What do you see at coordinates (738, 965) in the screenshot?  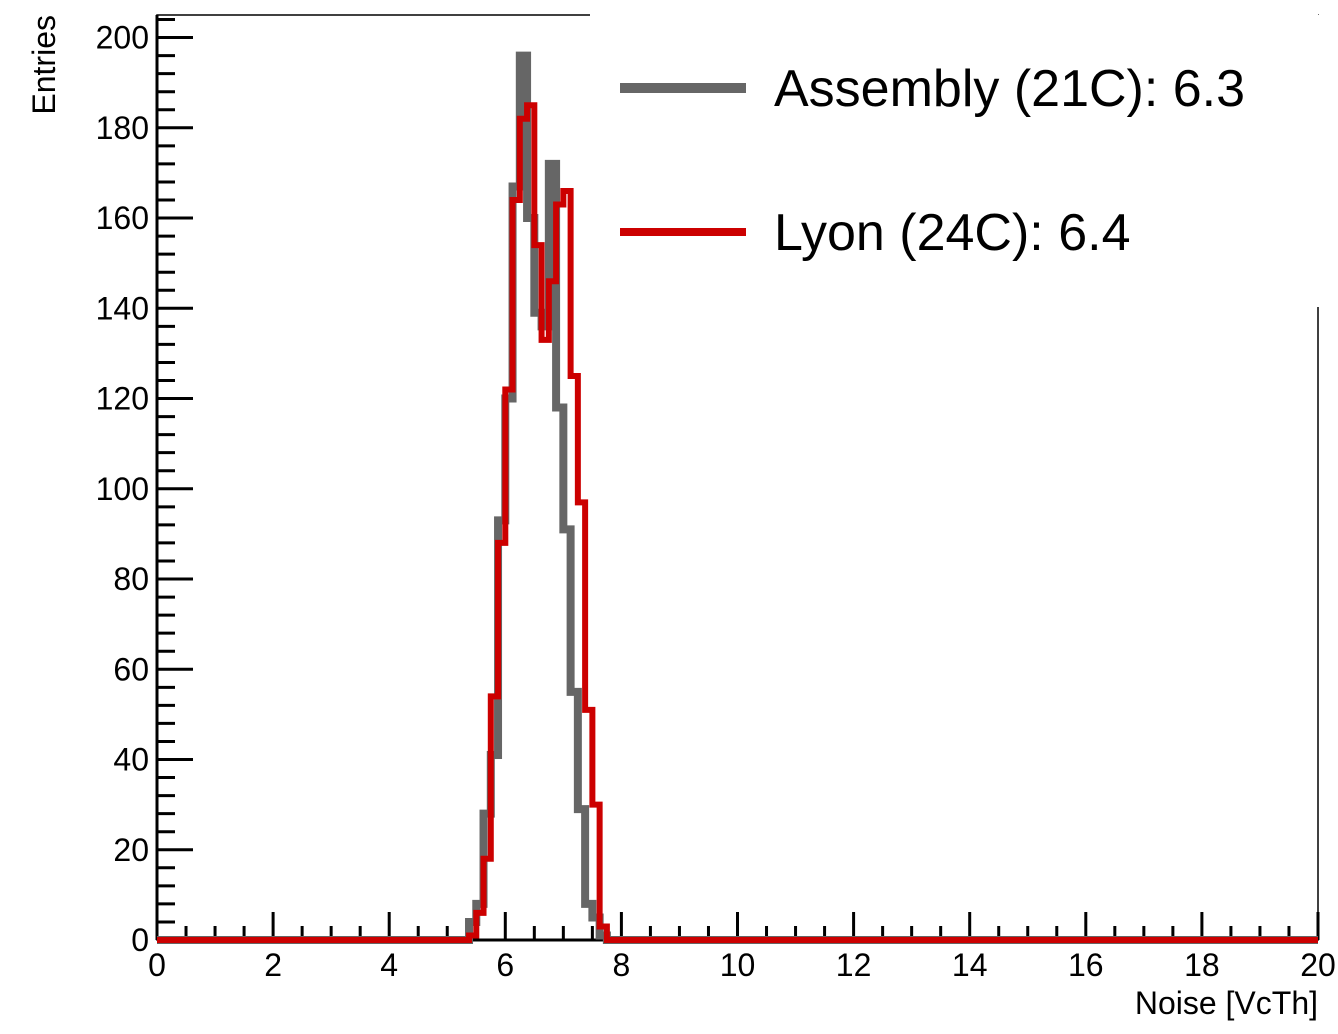 I see `x-tick-label: 10` at bounding box center [738, 965].